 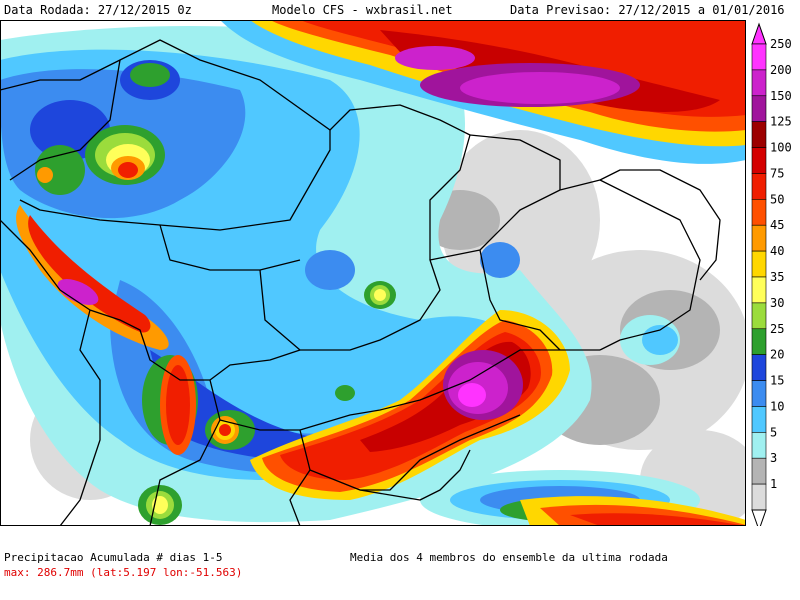 I want to click on legend-label: 125, so click(x=781, y=122).